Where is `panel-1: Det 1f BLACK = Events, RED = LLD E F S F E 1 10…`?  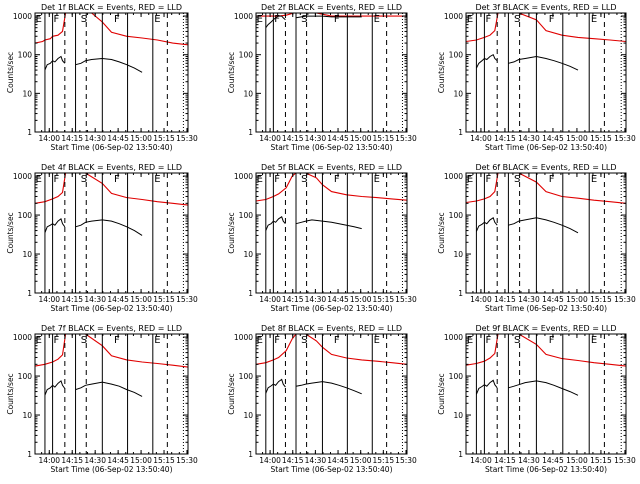 panel-1: Det 1f BLACK = Events, RED = LLD E F S F E 1 10… is located at coordinates (102, 77).